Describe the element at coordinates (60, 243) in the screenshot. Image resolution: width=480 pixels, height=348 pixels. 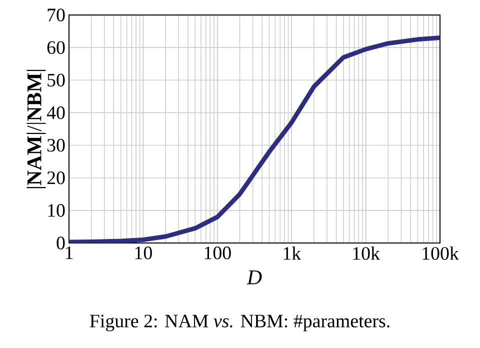
I see `y-tick-label: 0` at that location.